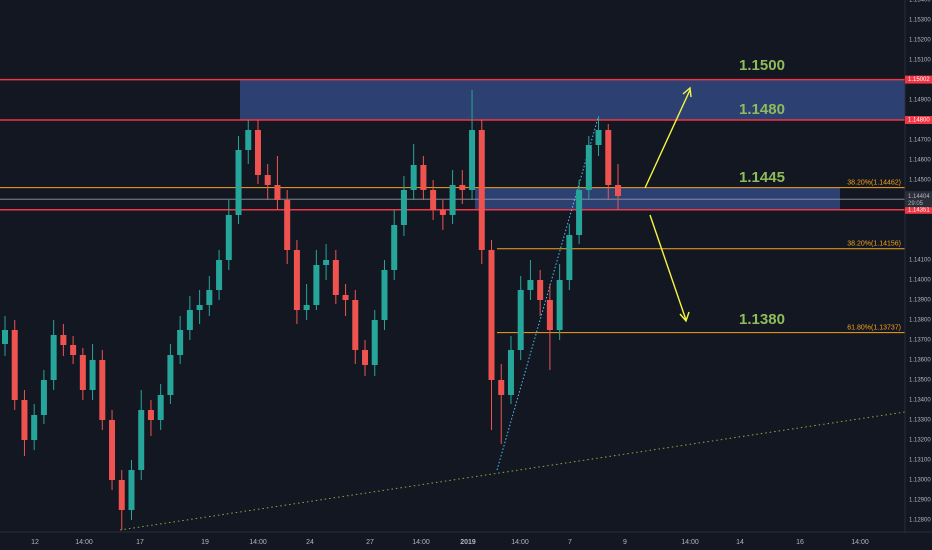 This screenshot has height=550, width=932. I want to click on y-tick-label: 1.13500, so click(920, 381).